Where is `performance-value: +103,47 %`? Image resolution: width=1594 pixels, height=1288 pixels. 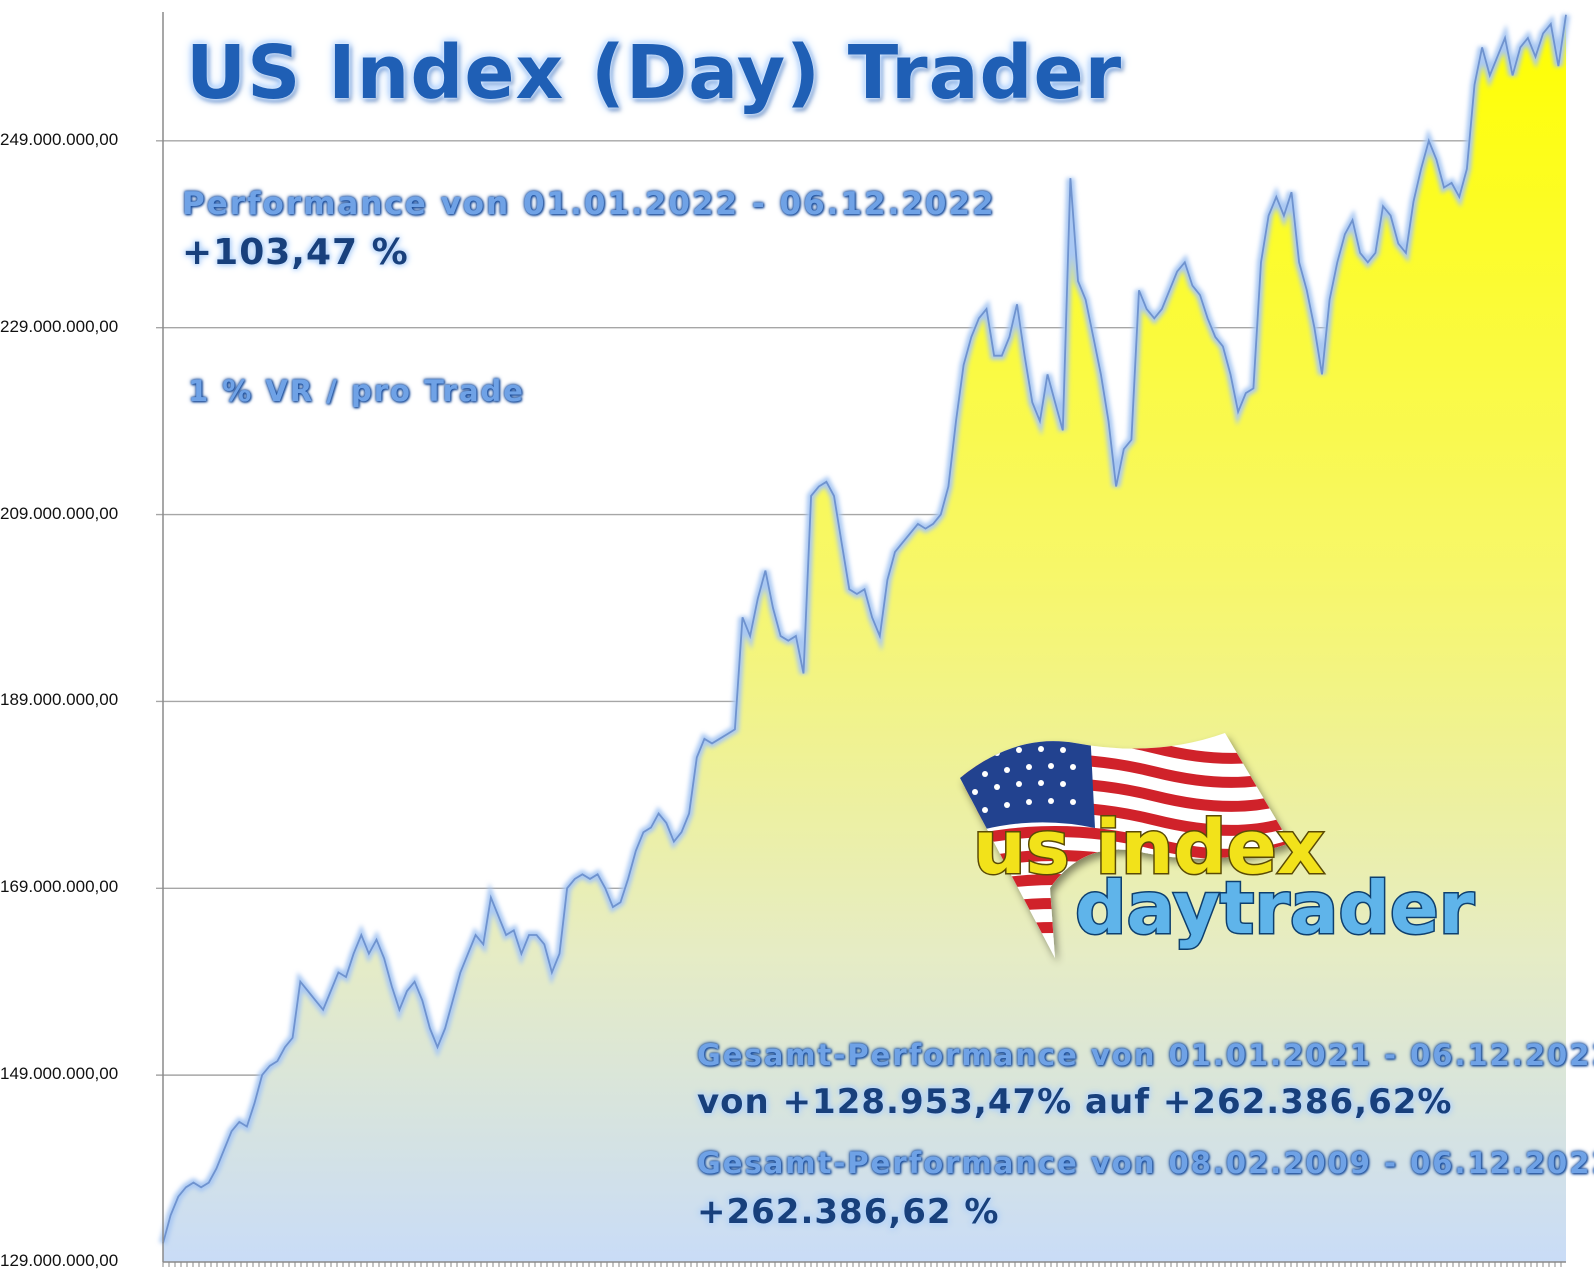
performance-value: +103,47 % is located at coordinates (295, 252).